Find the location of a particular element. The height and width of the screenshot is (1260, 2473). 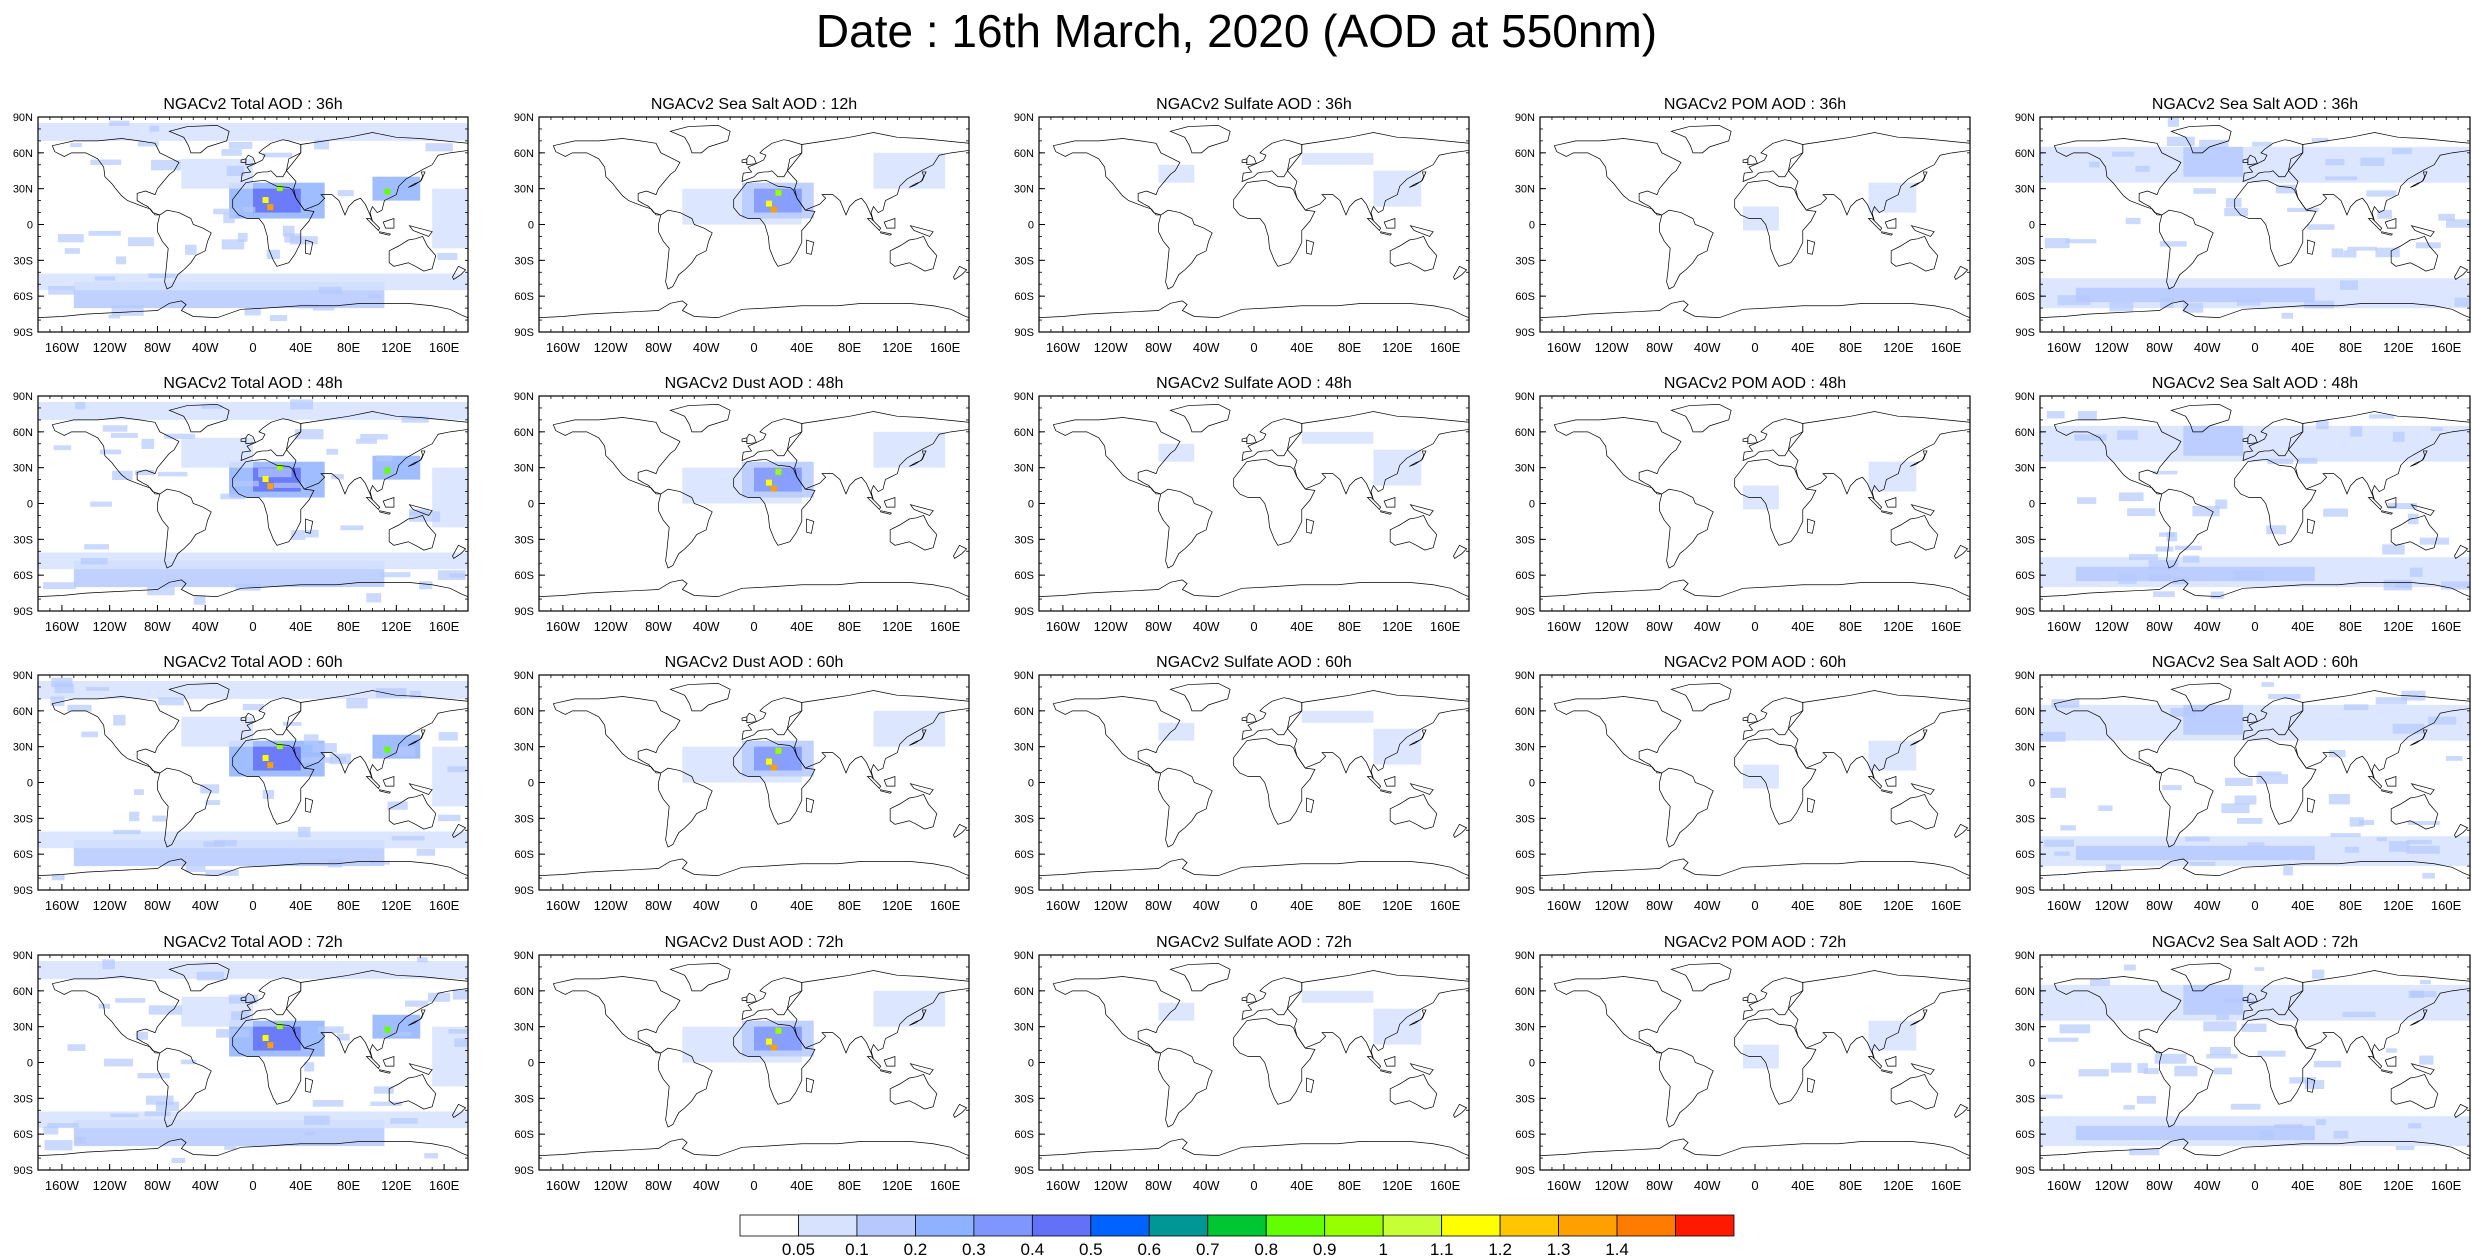

panel-title: NGACv2 Dust AOD : 72h is located at coordinates (754, 942).